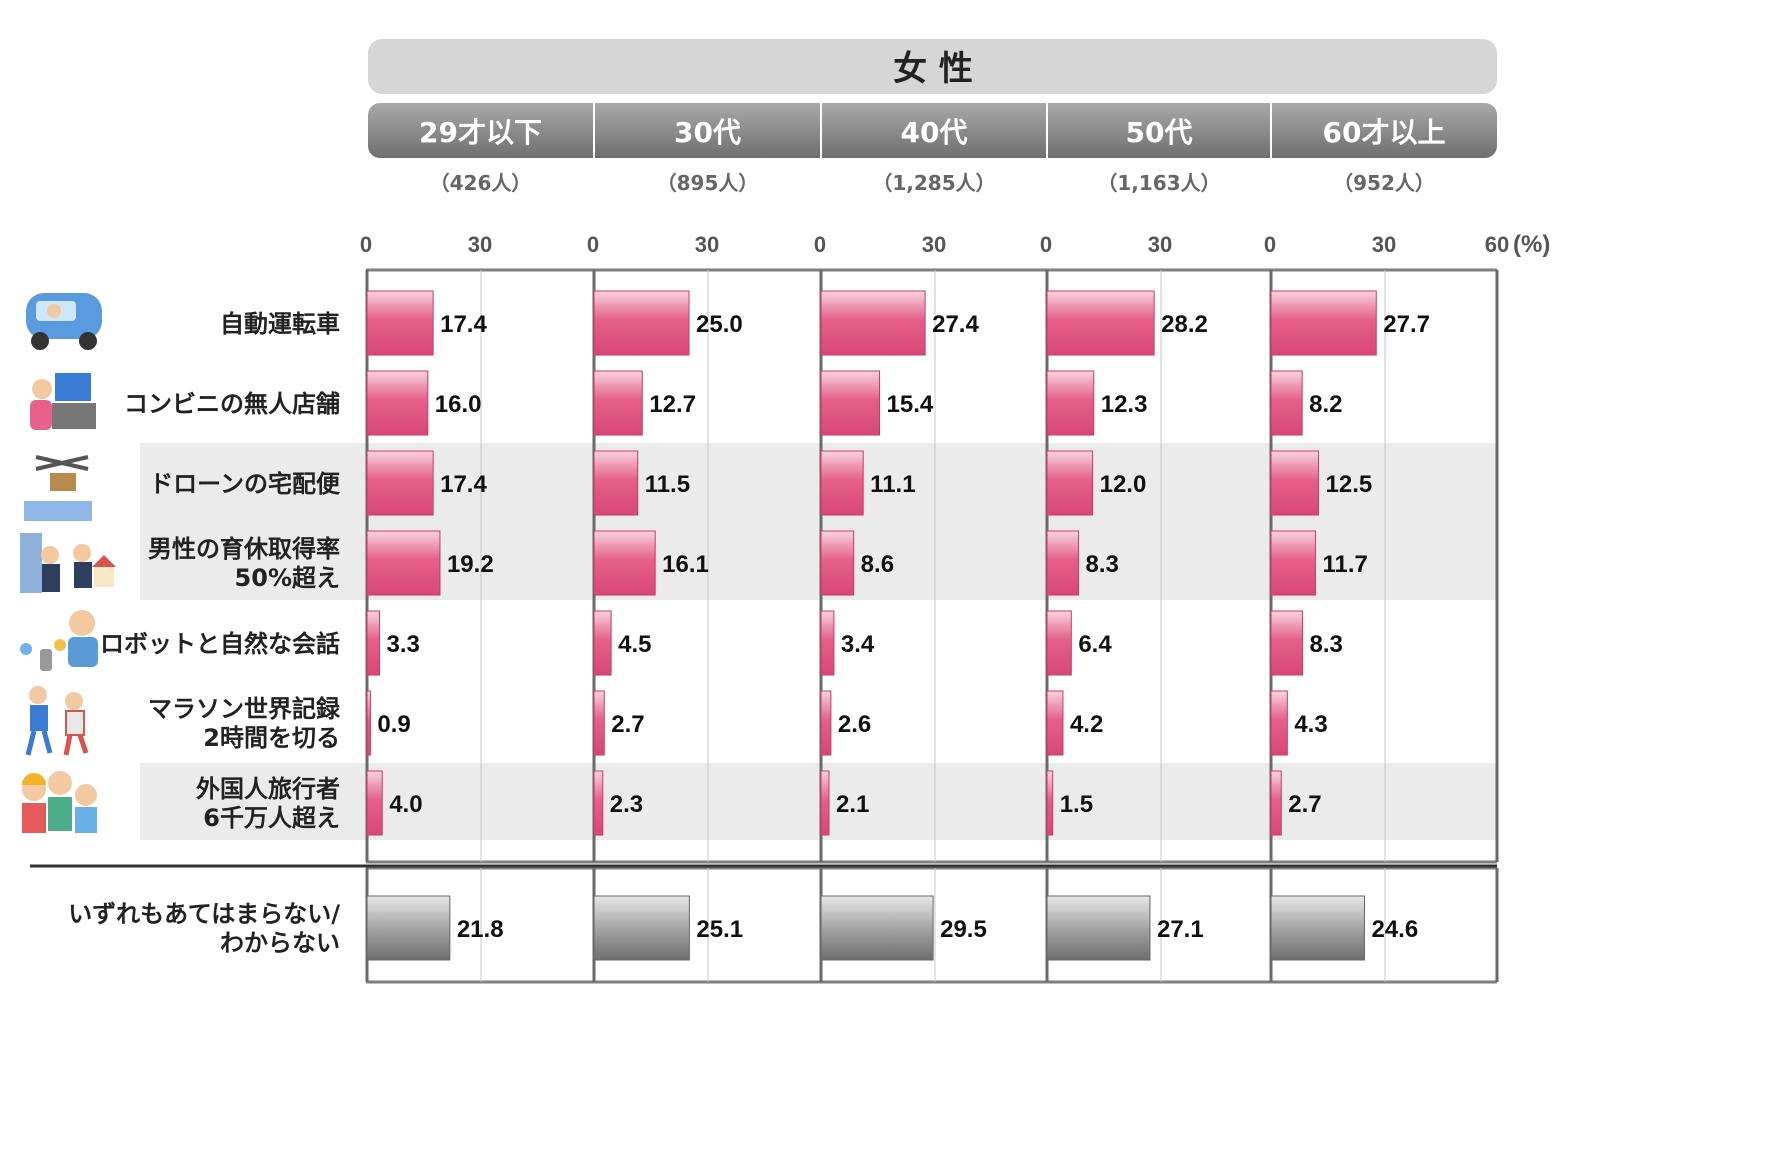  I want to click on data-label: 1.5, so click(1076, 804).